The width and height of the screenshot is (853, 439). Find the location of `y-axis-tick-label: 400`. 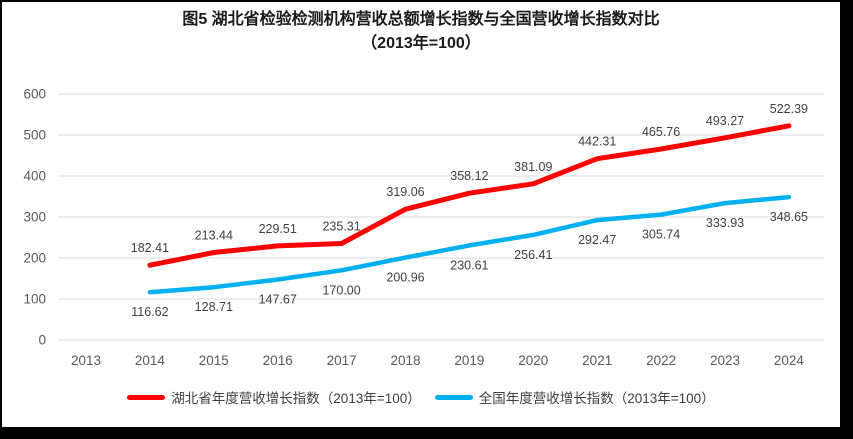

y-axis-tick-label: 400 is located at coordinates (34, 176).